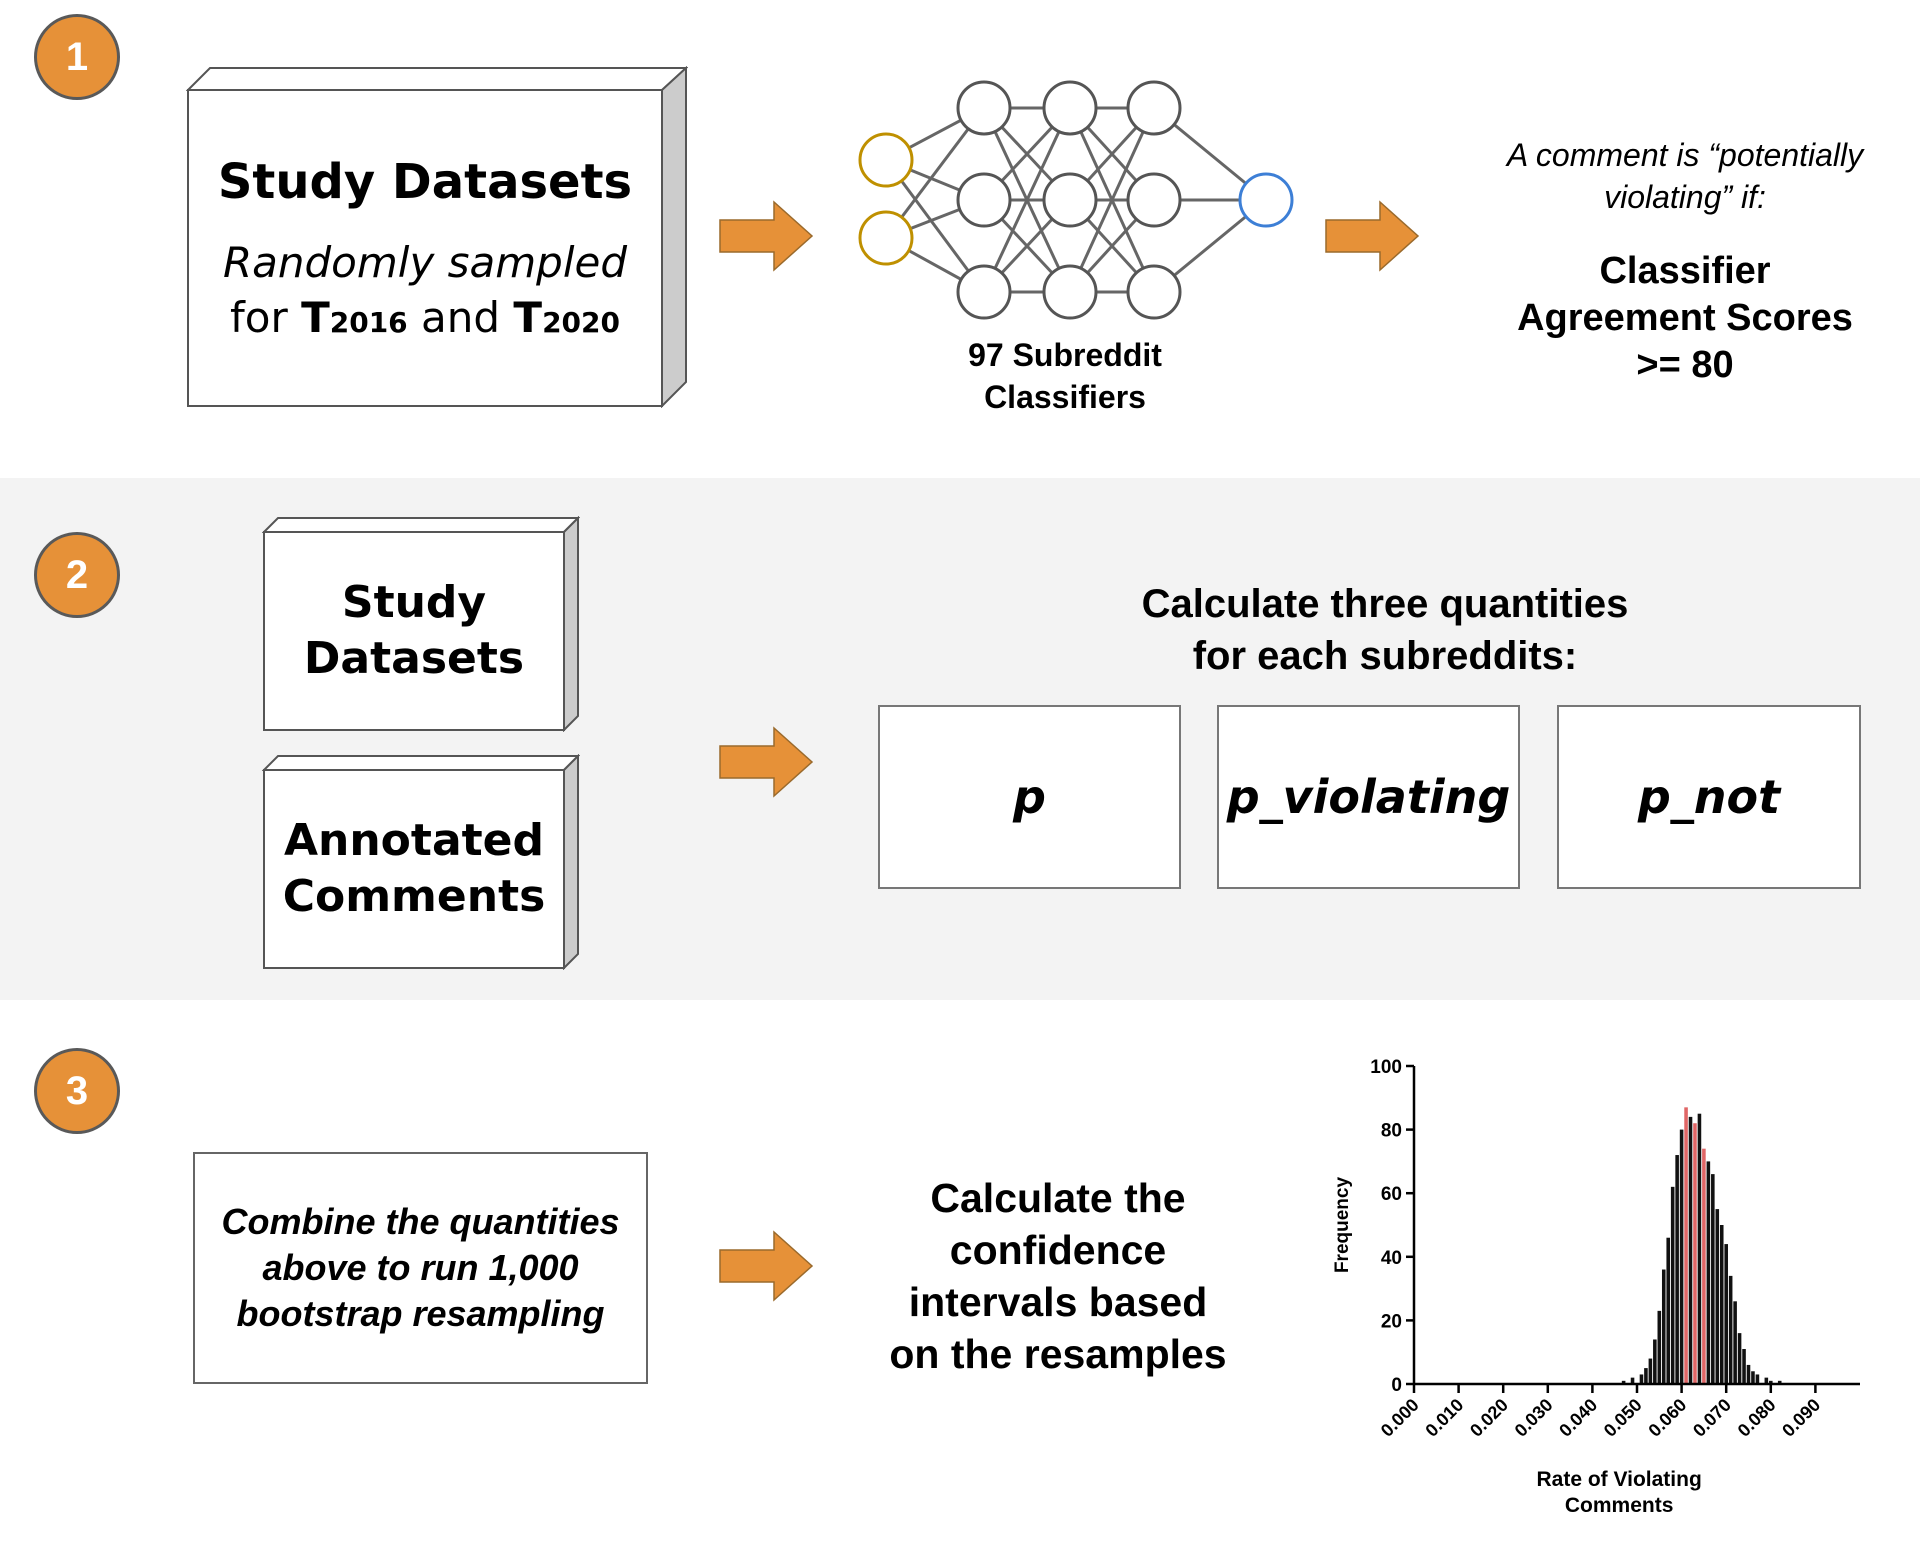  I want to click on neural-network-diagram, so click(1076, 200).